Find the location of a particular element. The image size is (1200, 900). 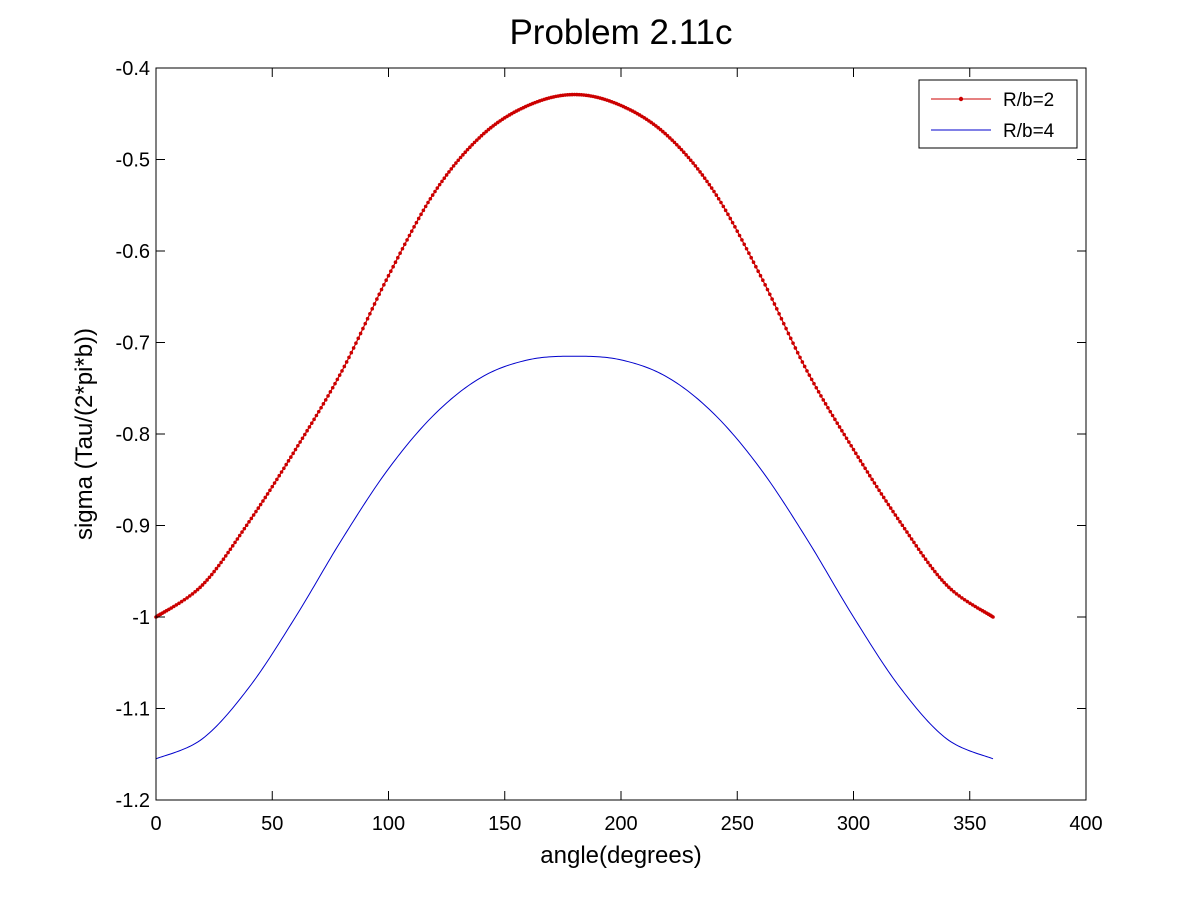

x-tick-label: 350 is located at coordinates (969, 824).